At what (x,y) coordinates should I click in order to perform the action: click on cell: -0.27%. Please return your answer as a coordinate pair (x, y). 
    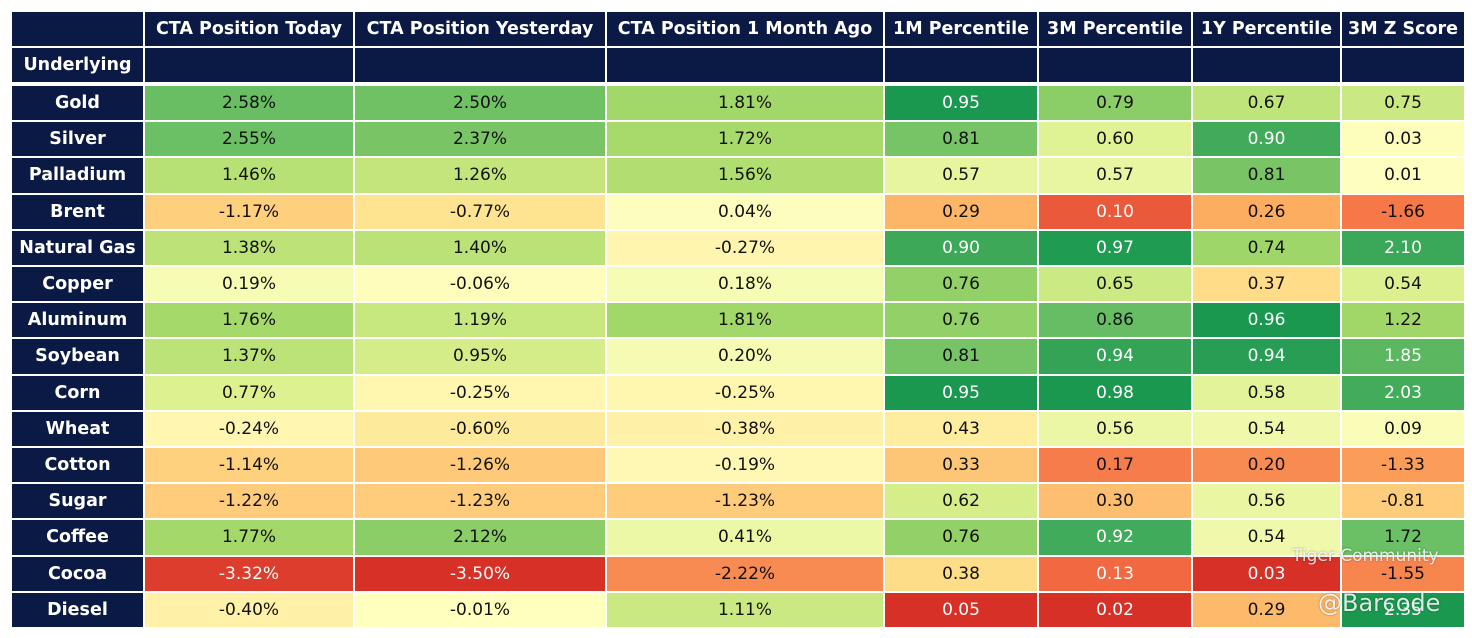
    Looking at the image, I should click on (745, 247).